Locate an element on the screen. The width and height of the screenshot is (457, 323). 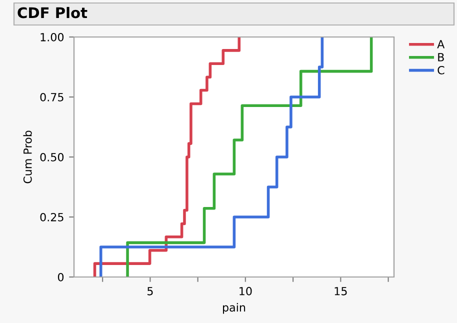
legend-label: B is located at coordinates (441, 57).